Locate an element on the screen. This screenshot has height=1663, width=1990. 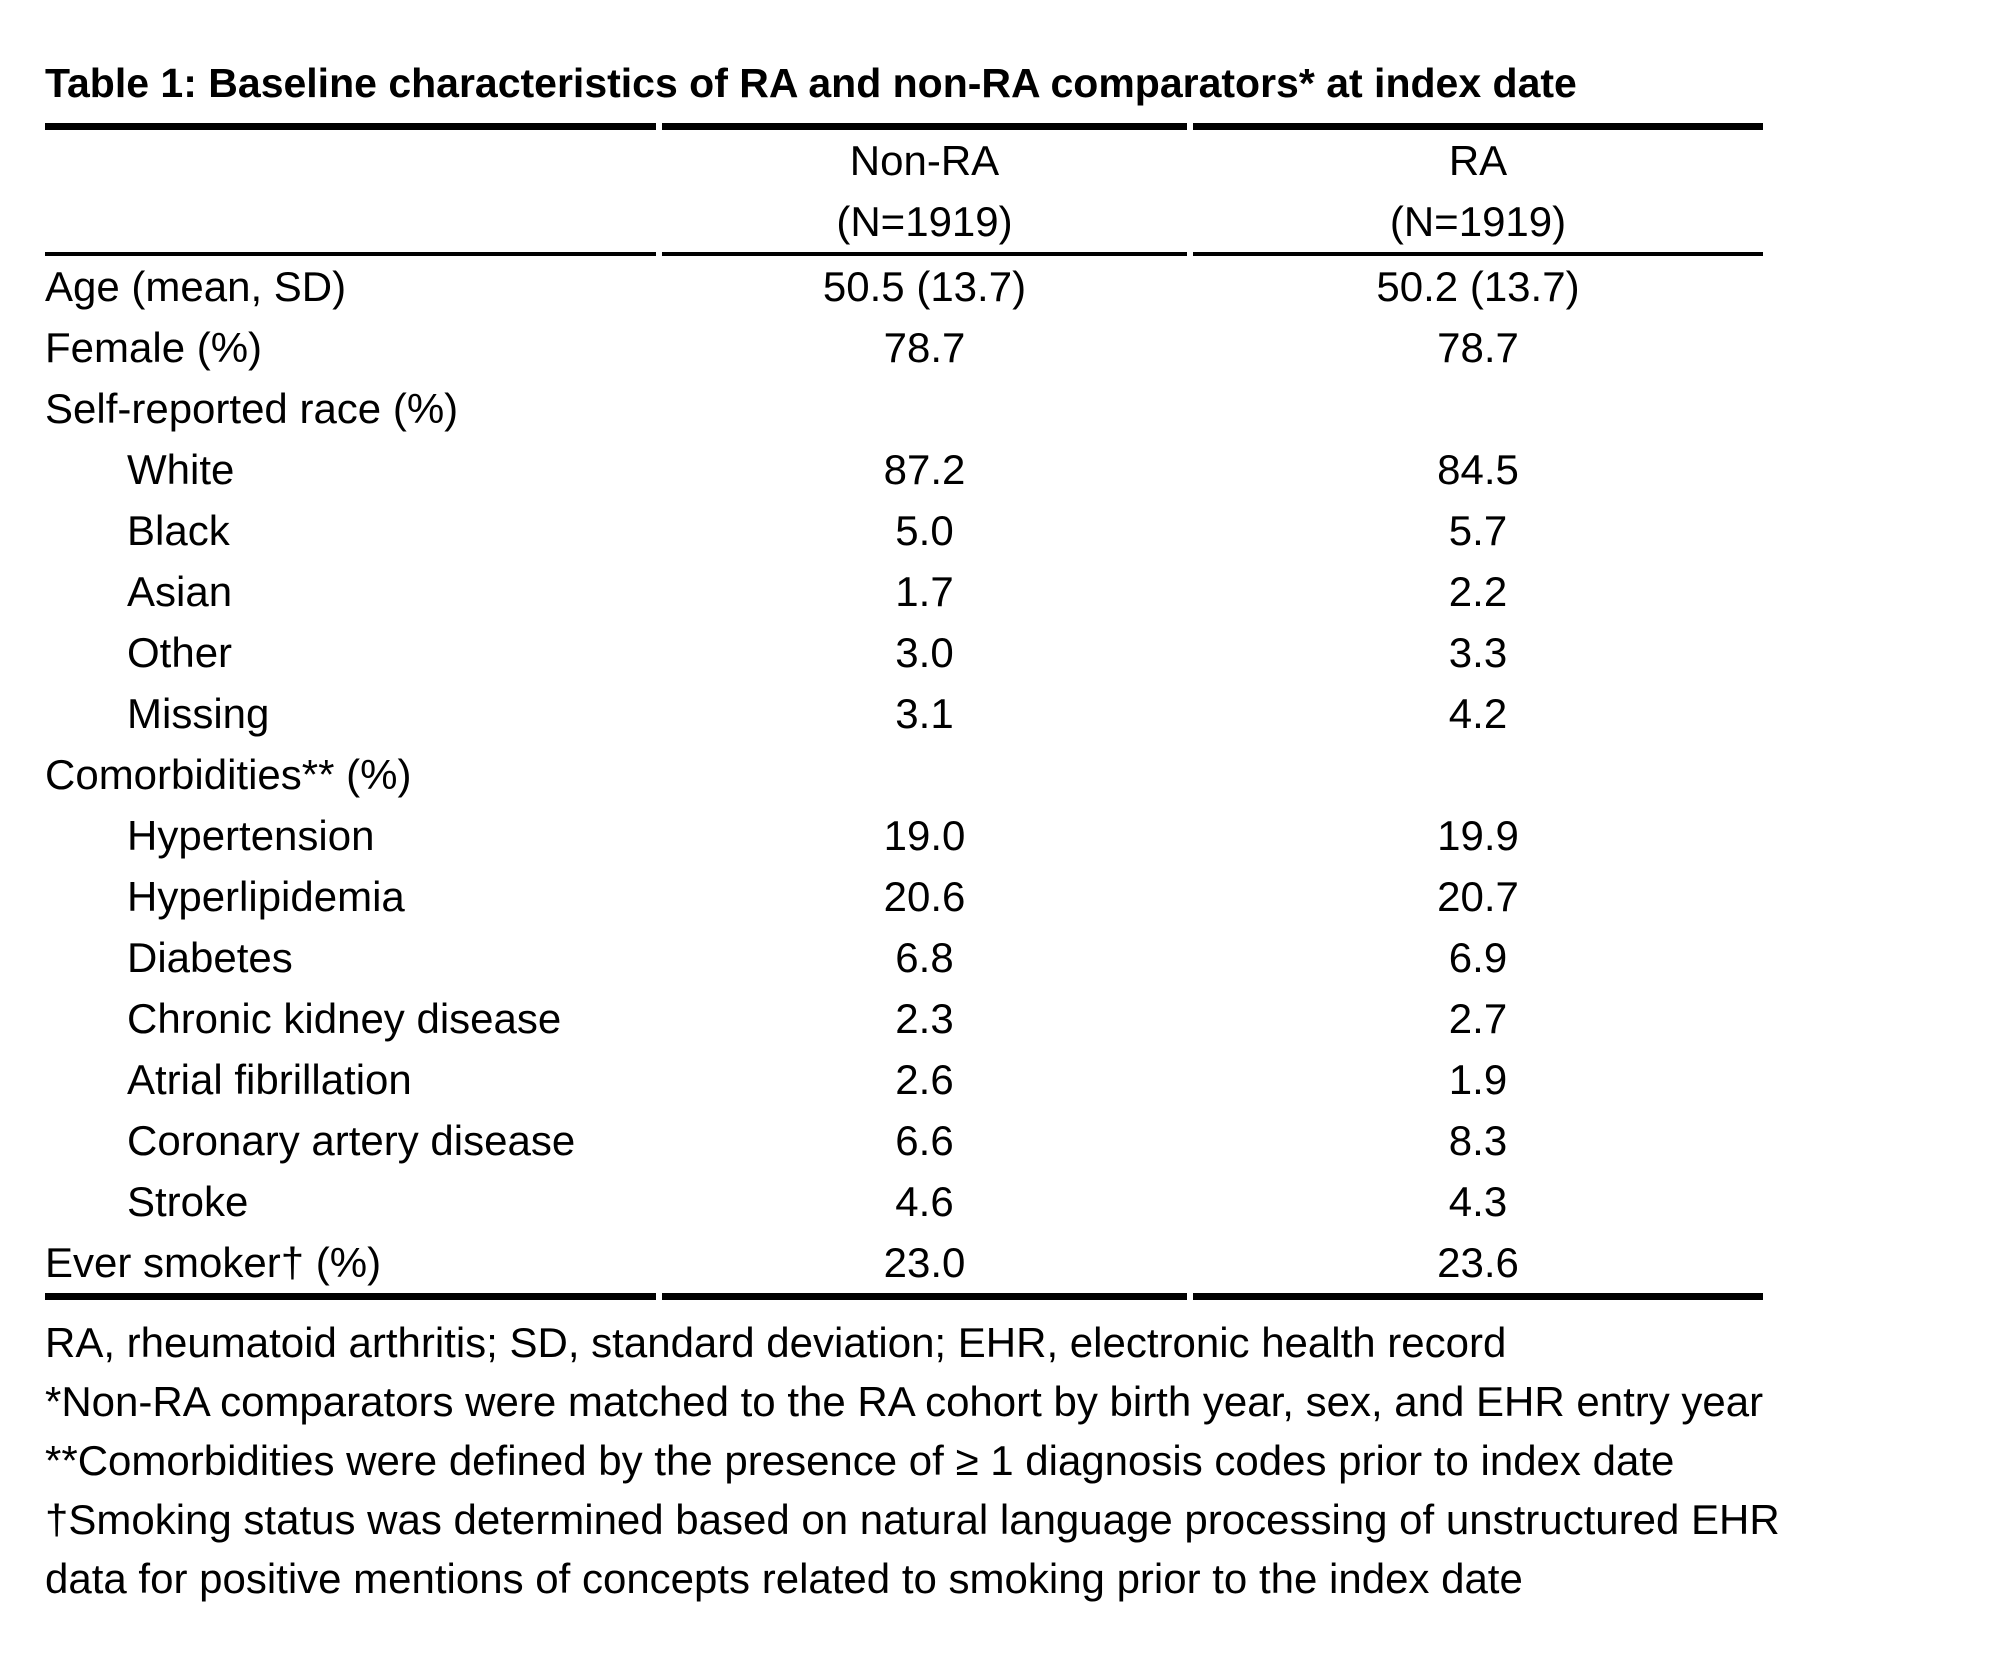
nonra-value: 23.0 is located at coordinates (924, 1266).